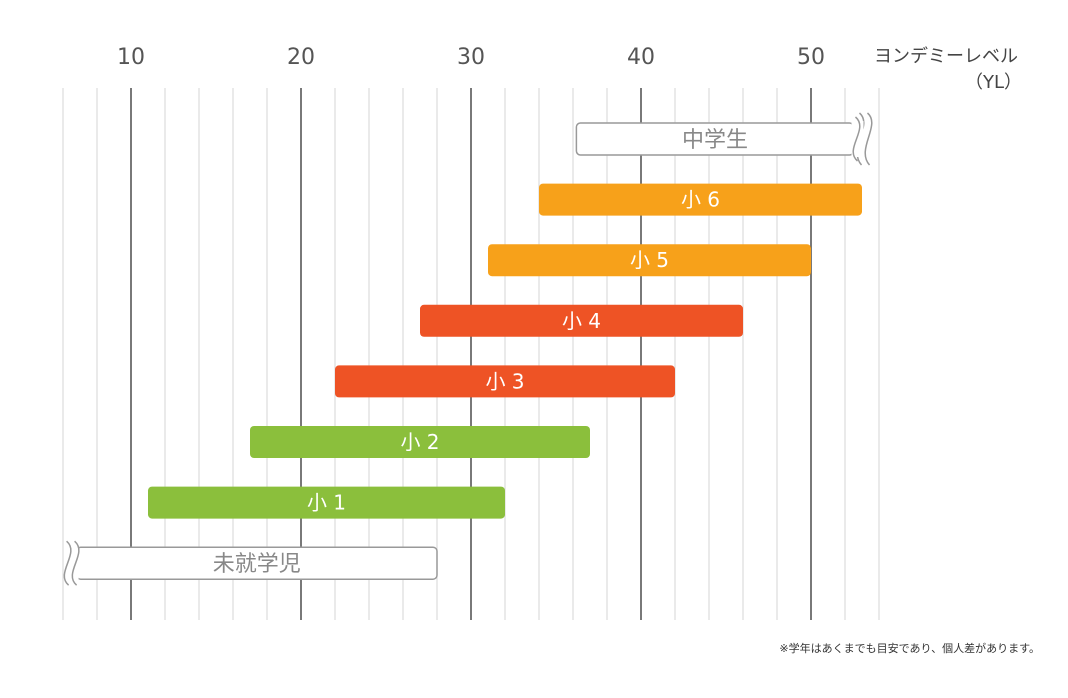  I want to click on bar-group: 中学生, so click(724, 139).